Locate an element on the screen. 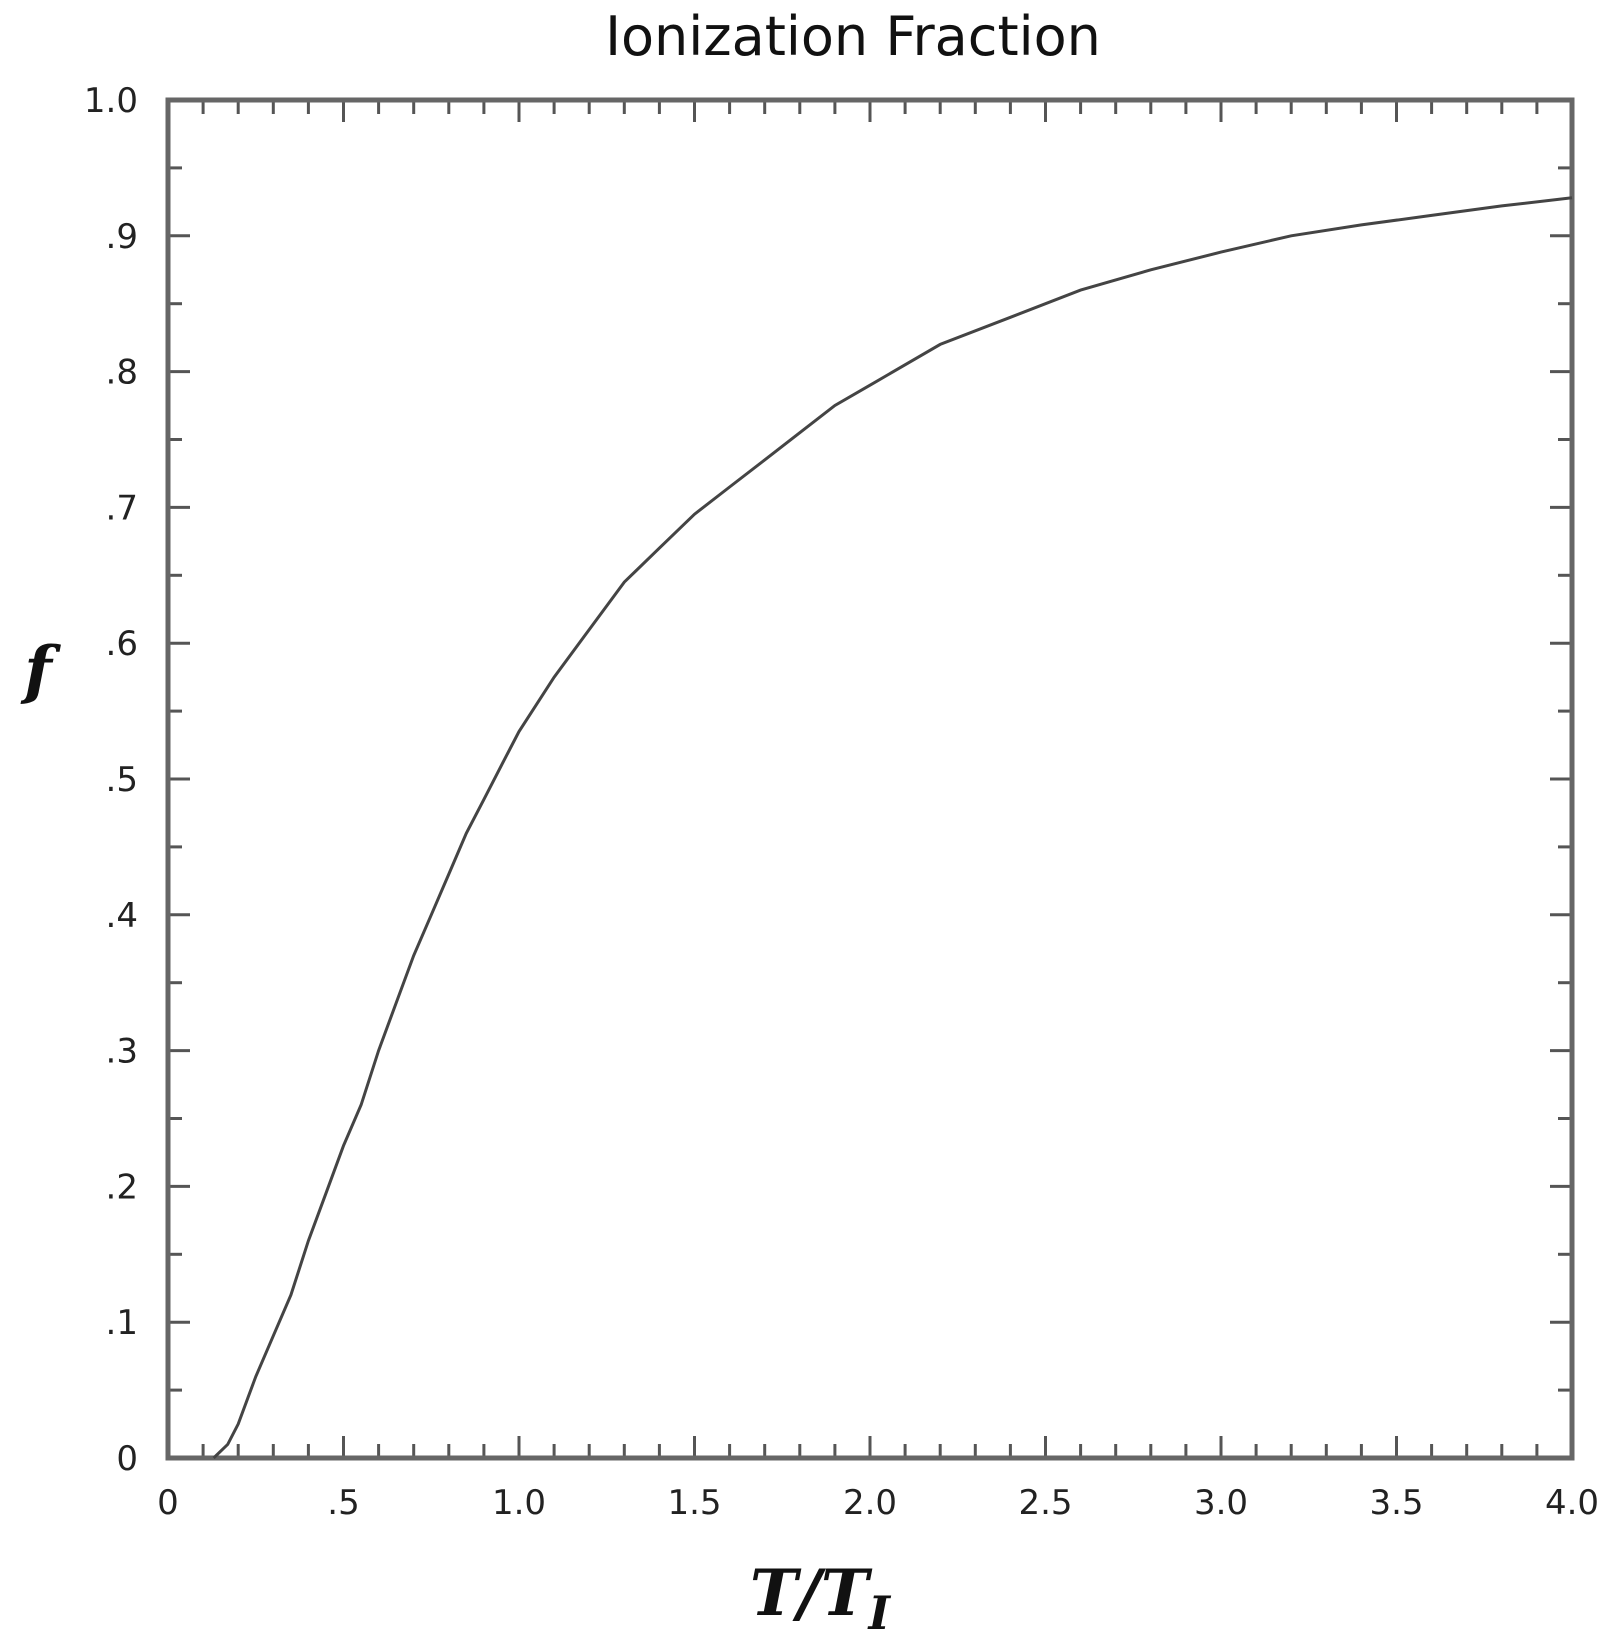 This screenshot has height=1650, width=1614. y-axis-label: f is located at coordinates (40, 670).